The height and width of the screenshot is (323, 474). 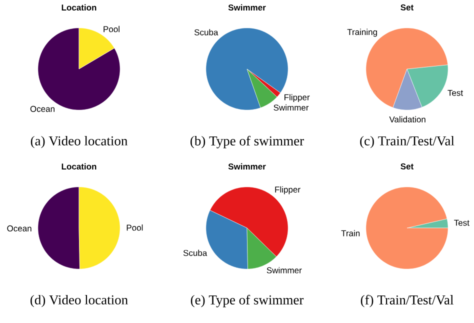 I want to click on slice-label: Train, so click(x=350, y=233).